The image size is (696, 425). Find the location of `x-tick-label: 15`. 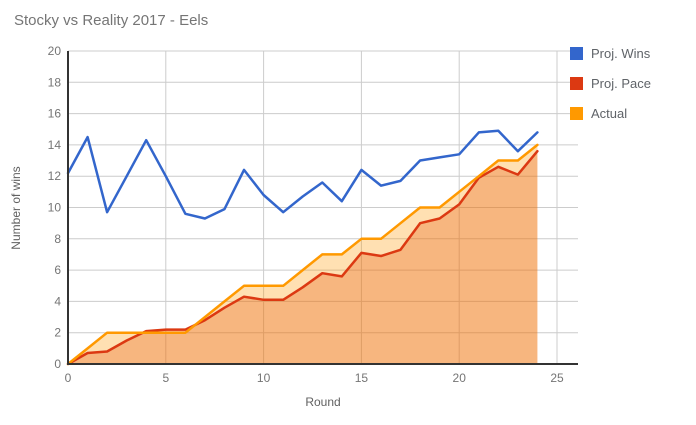

x-tick-label: 15 is located at coordinates (362, 378).